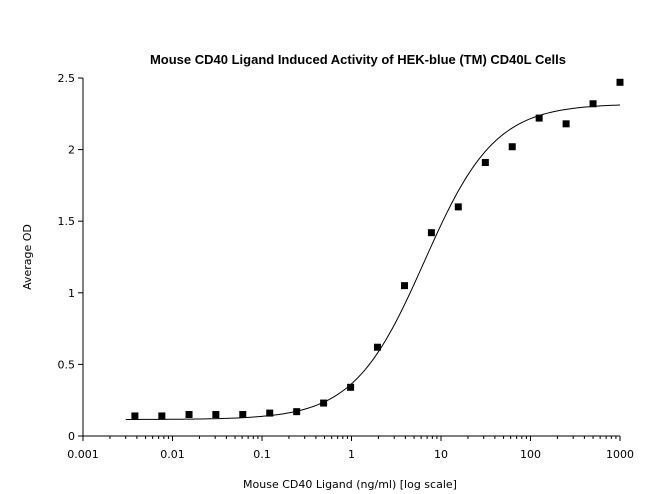  Describe the element at coordinates (350, 484) in the screenshot. I see `x-axis-label: Mouse CD40 Ligand (ng/ml) [log scale]` at that location.